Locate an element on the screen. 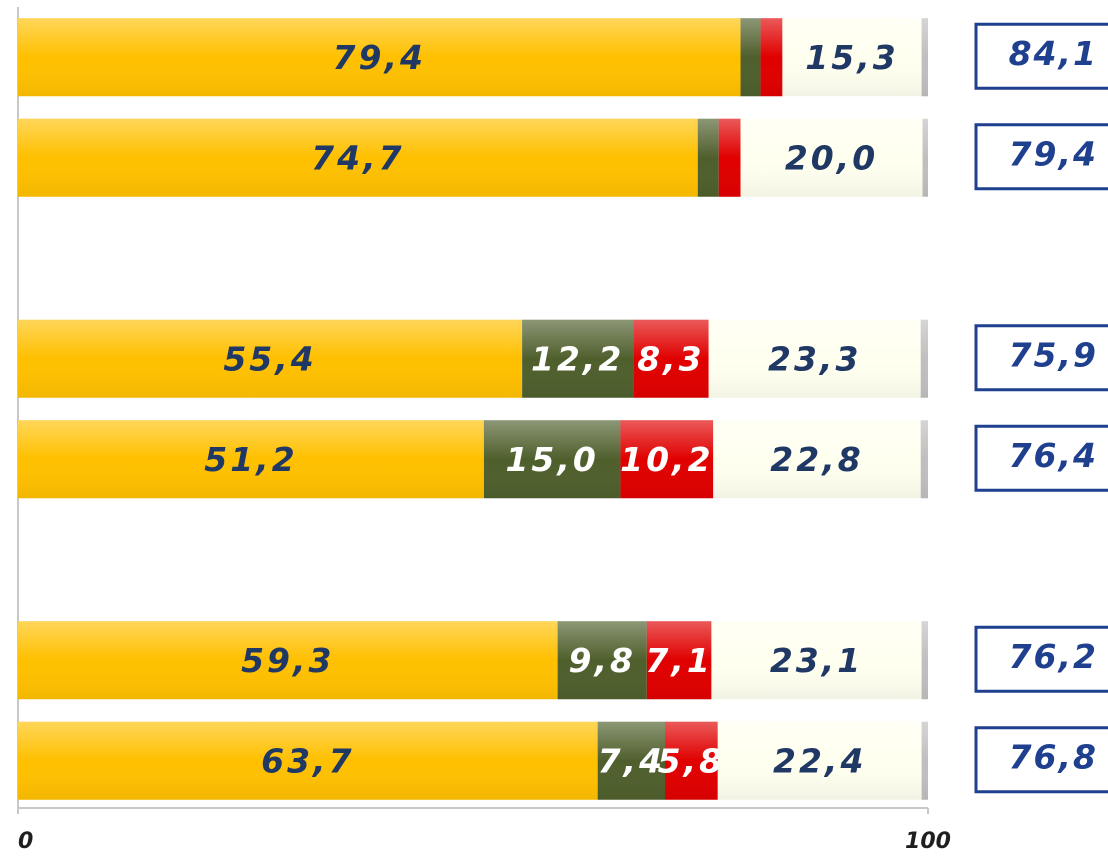  data-label: 15,0 is located at coordinates (551, 459).